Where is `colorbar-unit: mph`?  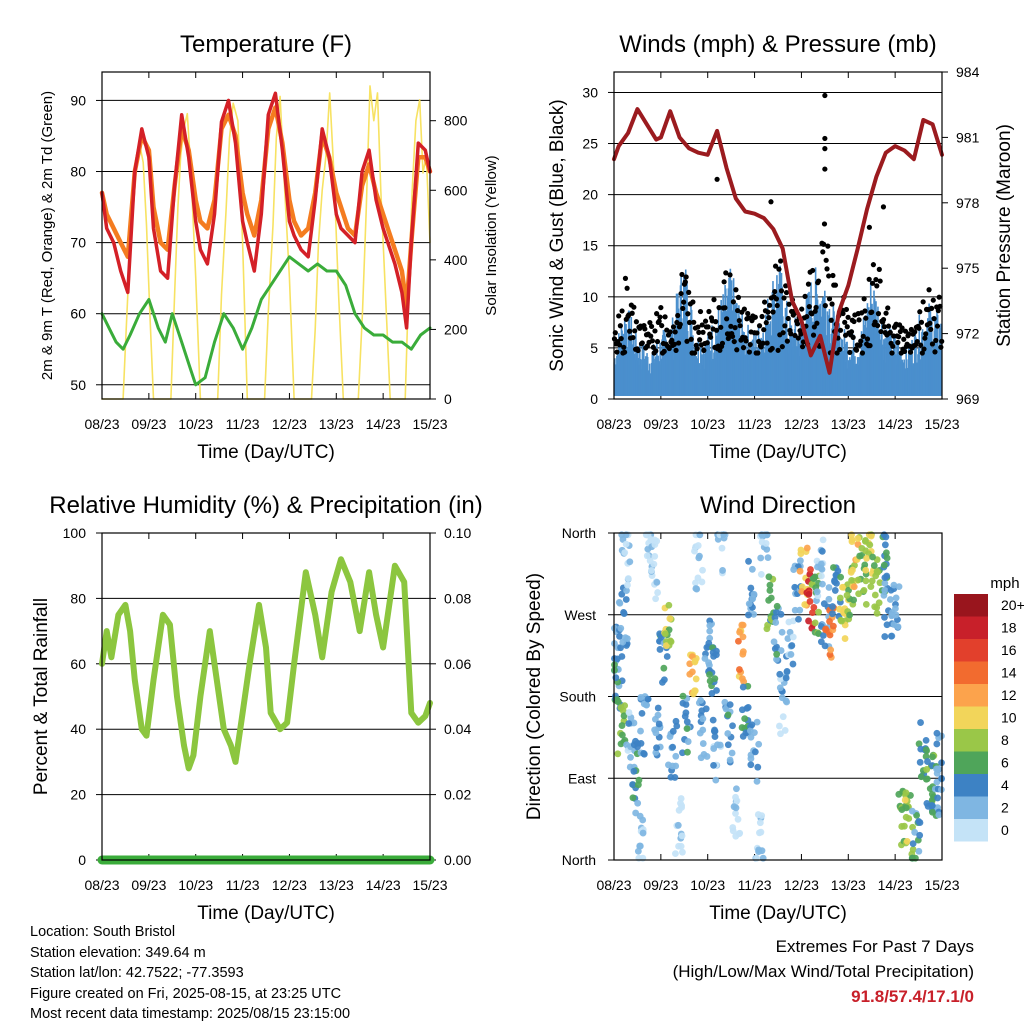 colorbar-unit: mph is located at coordinates (1004, 583).